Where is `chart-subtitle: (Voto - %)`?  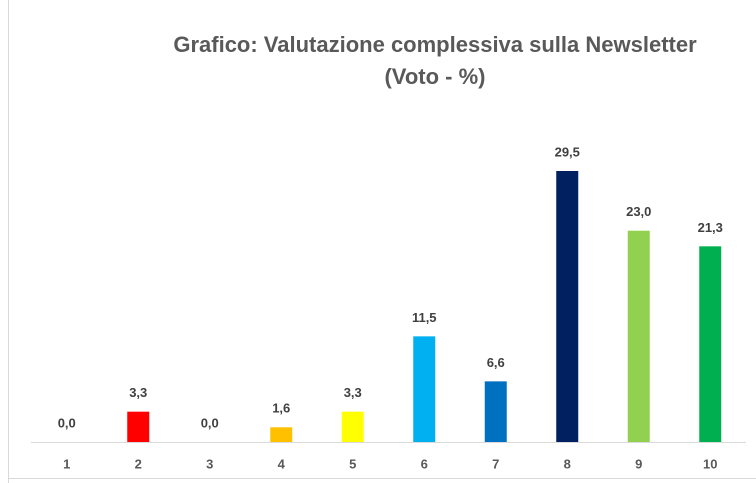 chart-subtitle: (Voto - %) is located at coordinates (434, 76).